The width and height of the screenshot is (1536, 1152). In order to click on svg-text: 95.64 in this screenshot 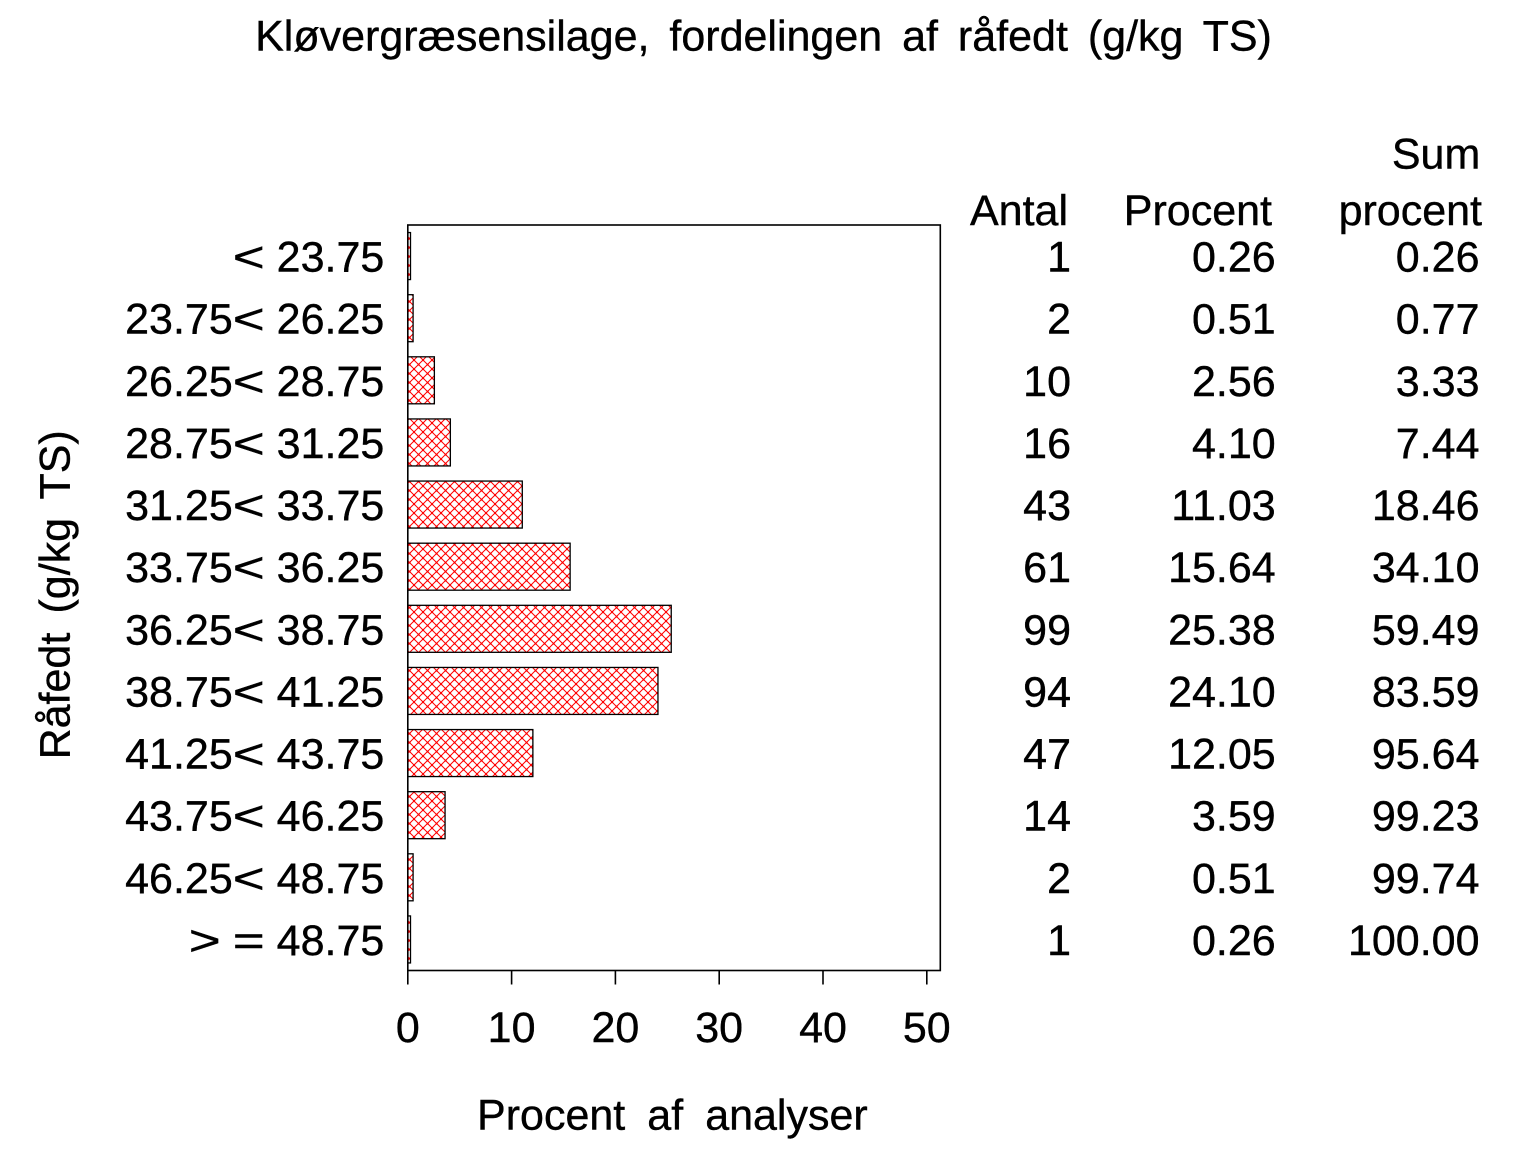, I will do `click(1426, 755)`.